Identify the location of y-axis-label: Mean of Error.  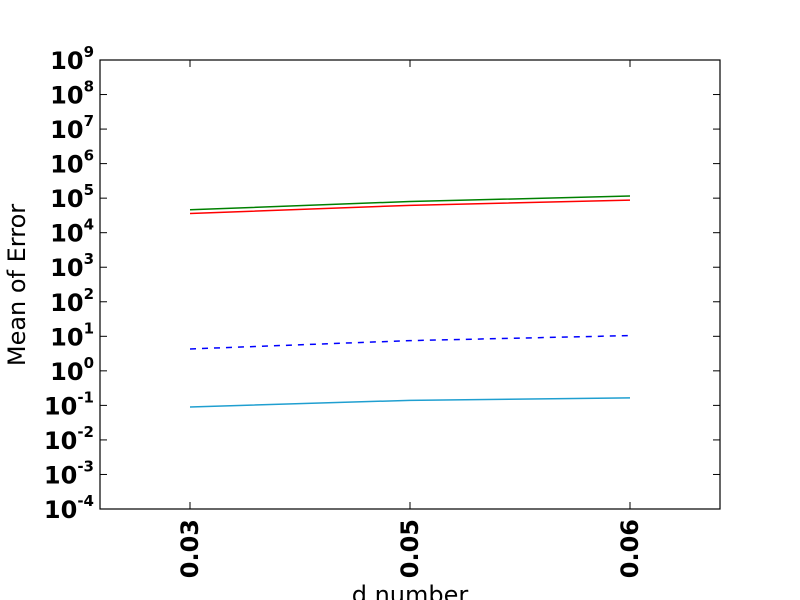
(17, 285).